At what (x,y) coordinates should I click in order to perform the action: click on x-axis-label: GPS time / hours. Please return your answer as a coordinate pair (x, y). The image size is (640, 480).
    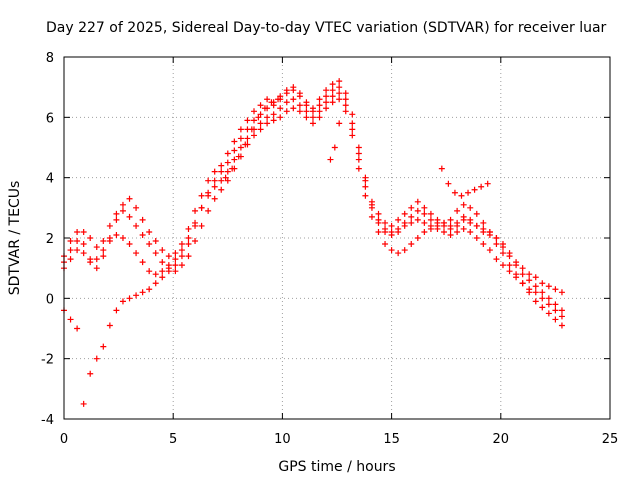
    Looking at the image, I should click on (336, 467).